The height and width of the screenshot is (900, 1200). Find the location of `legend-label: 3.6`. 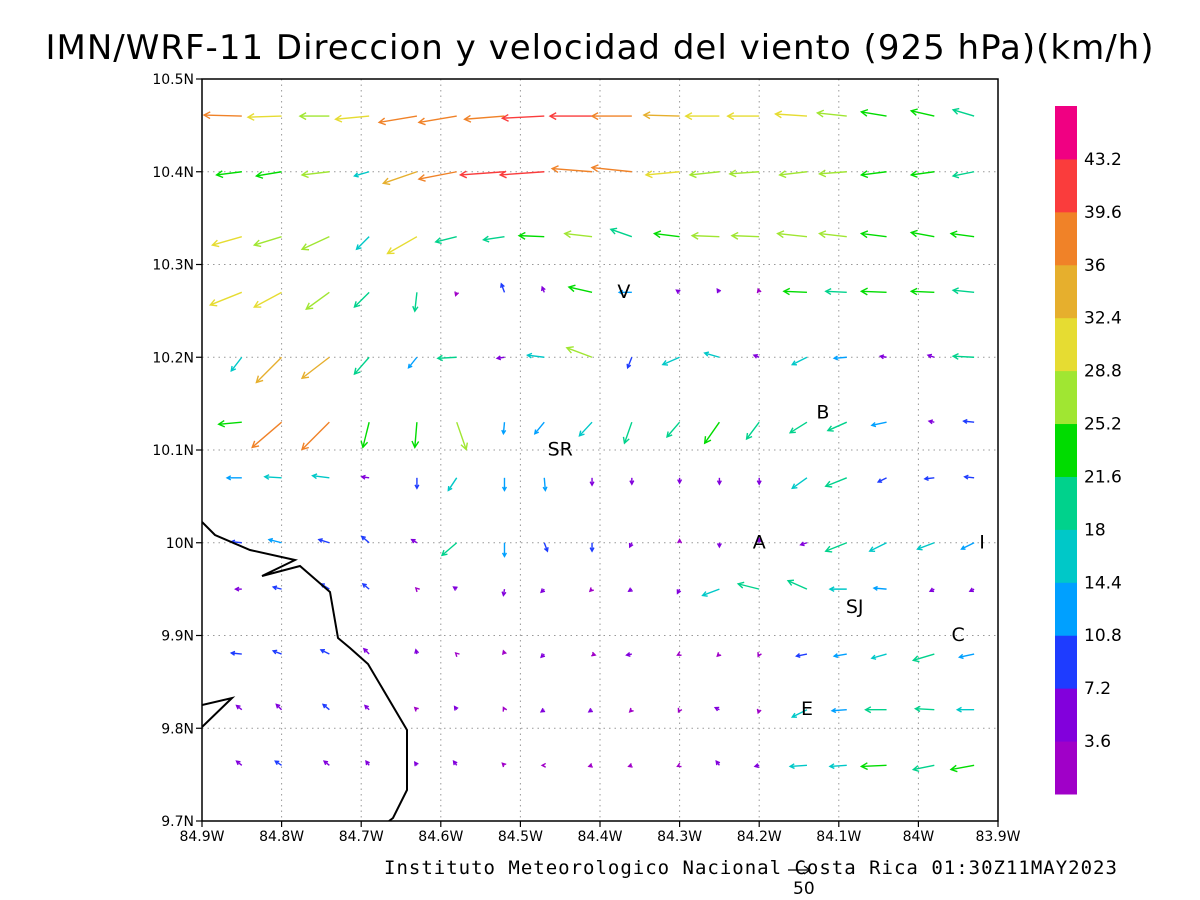

legend-label: 3.6 is located at coordinates (1097, 742).